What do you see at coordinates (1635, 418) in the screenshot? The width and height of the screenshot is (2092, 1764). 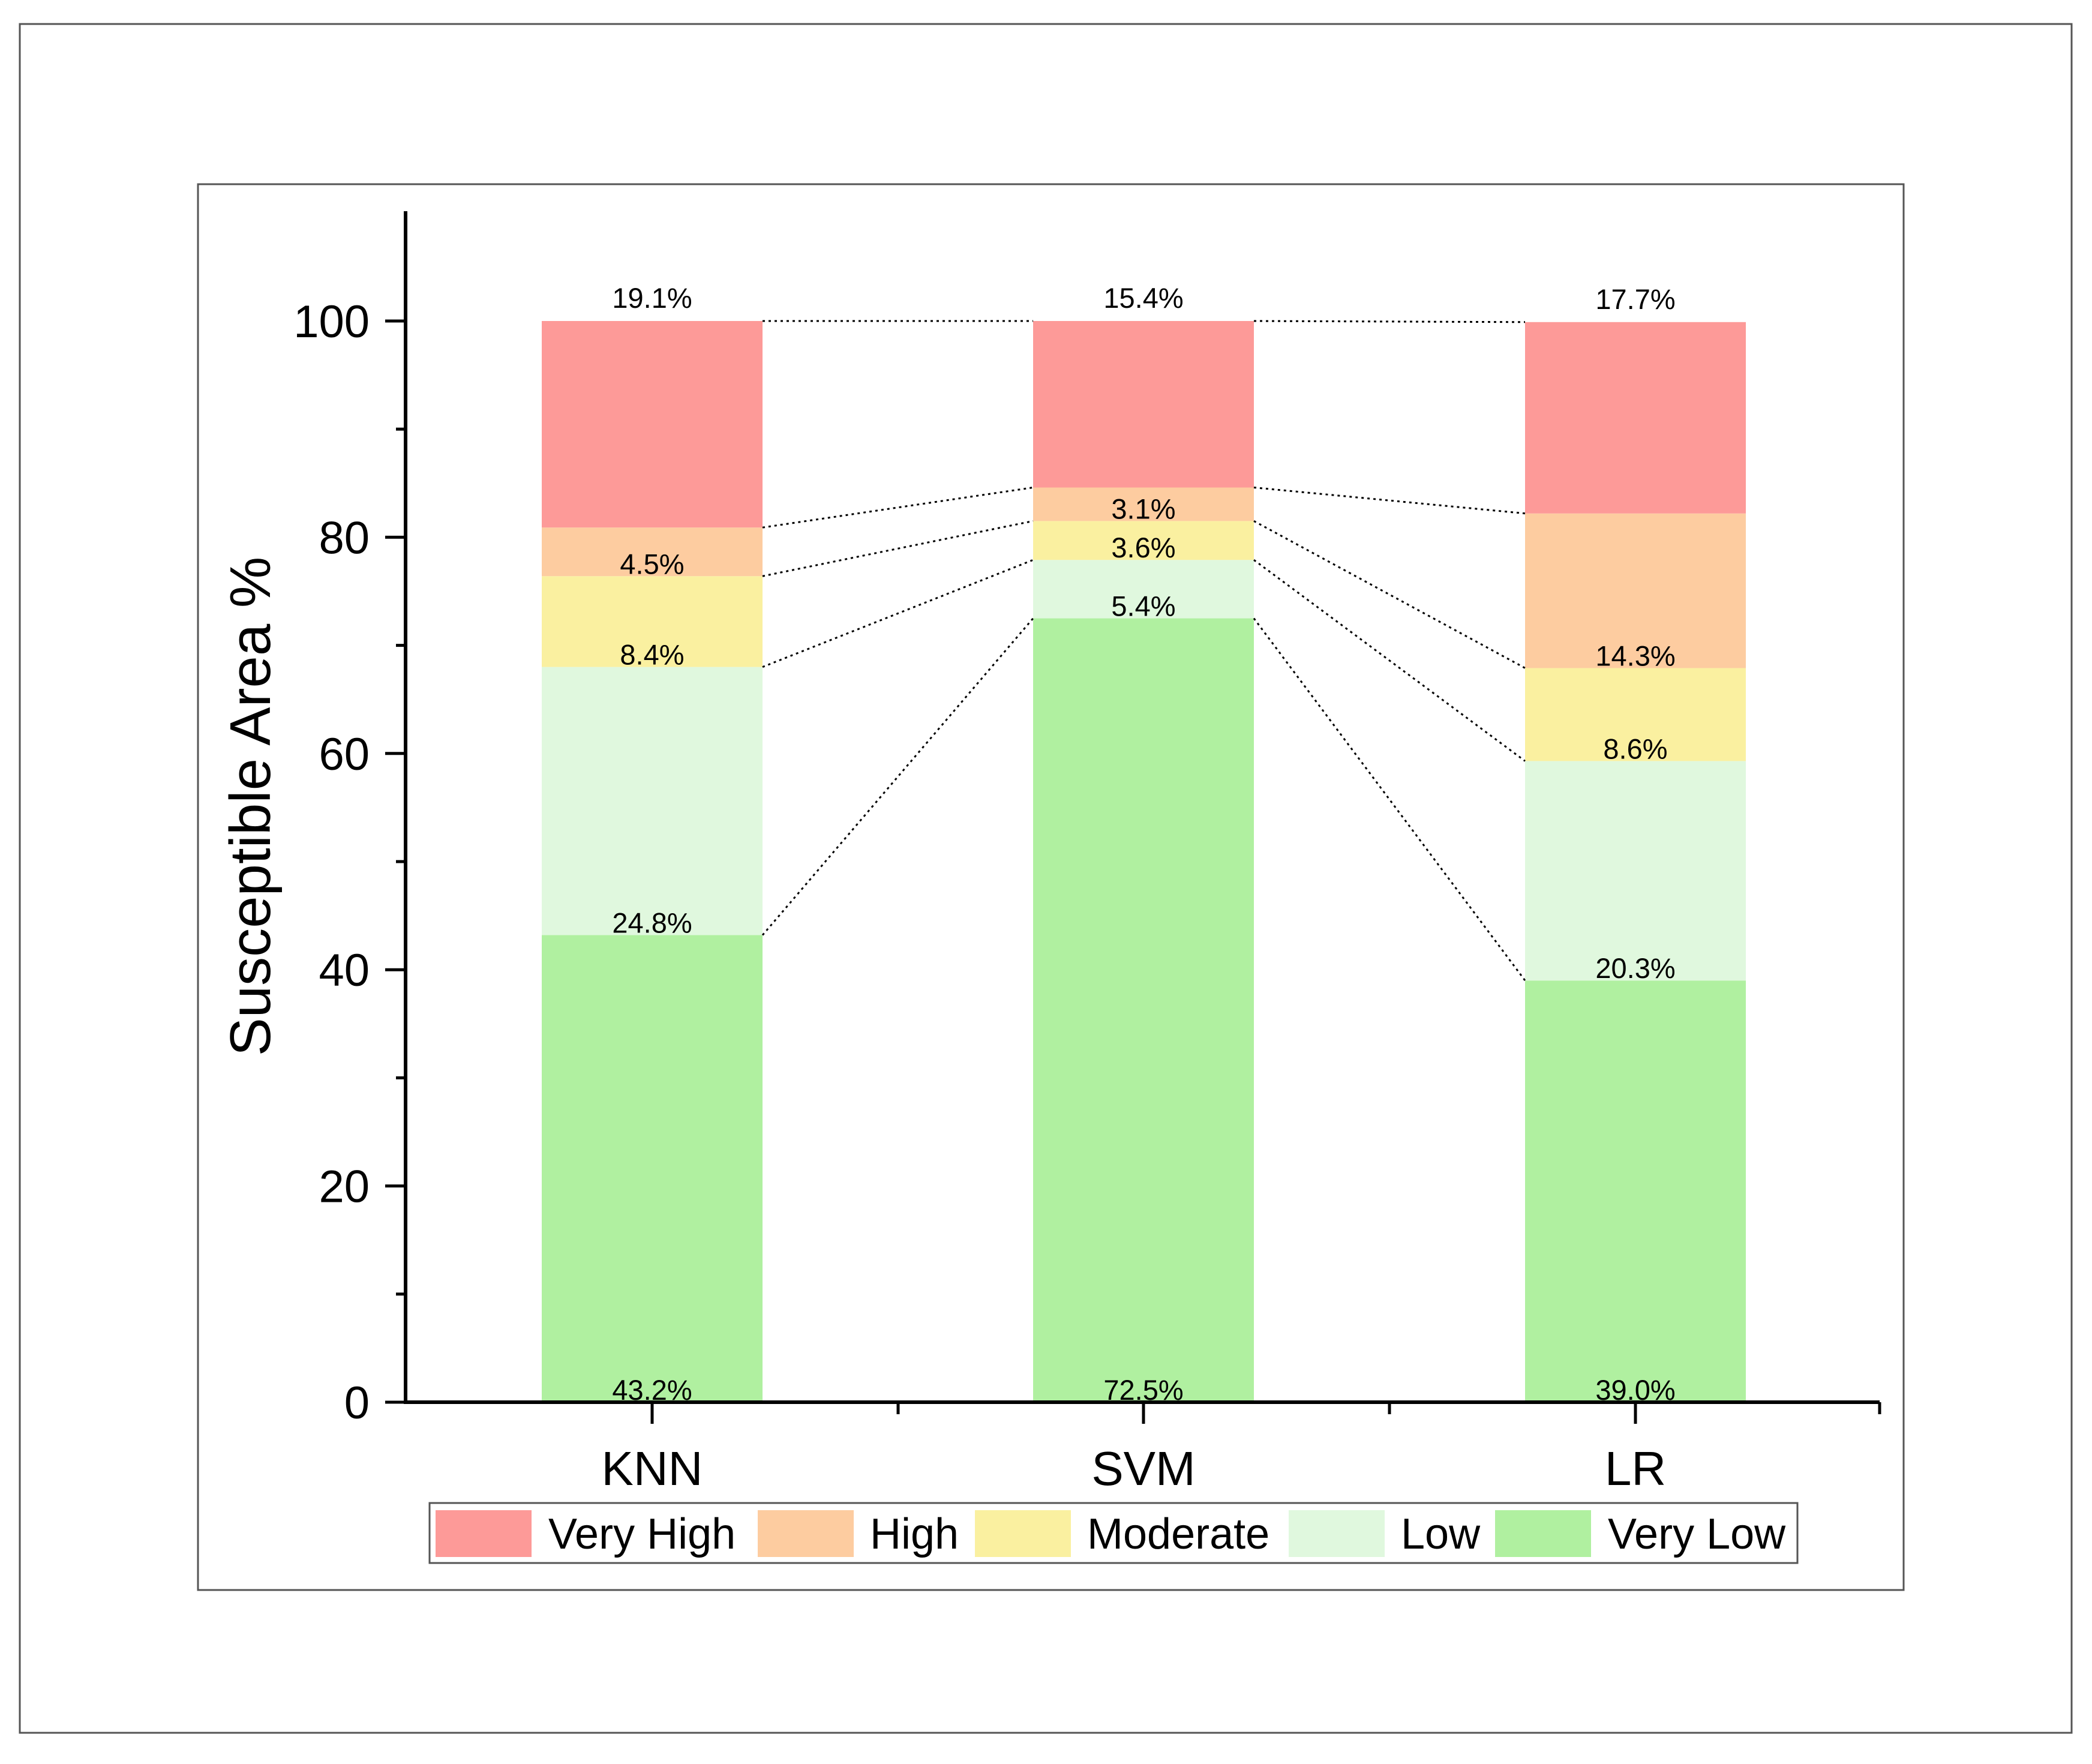 I see `bar-segment-very-high-lr` at bounding box center [1635, 418].